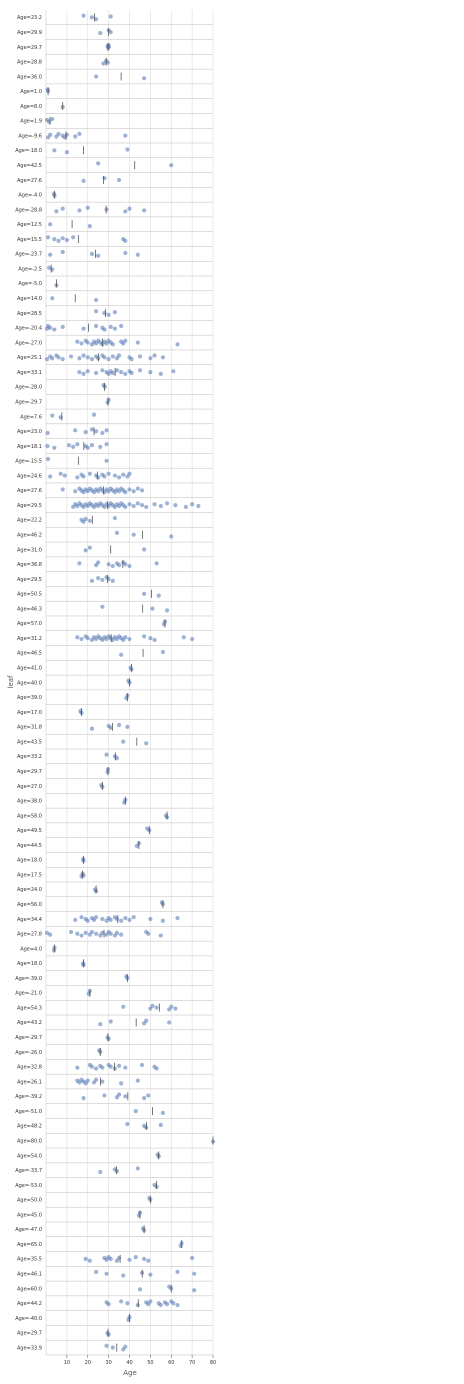  I want to click on row-label: Age=-27.0, so click(28, 343).